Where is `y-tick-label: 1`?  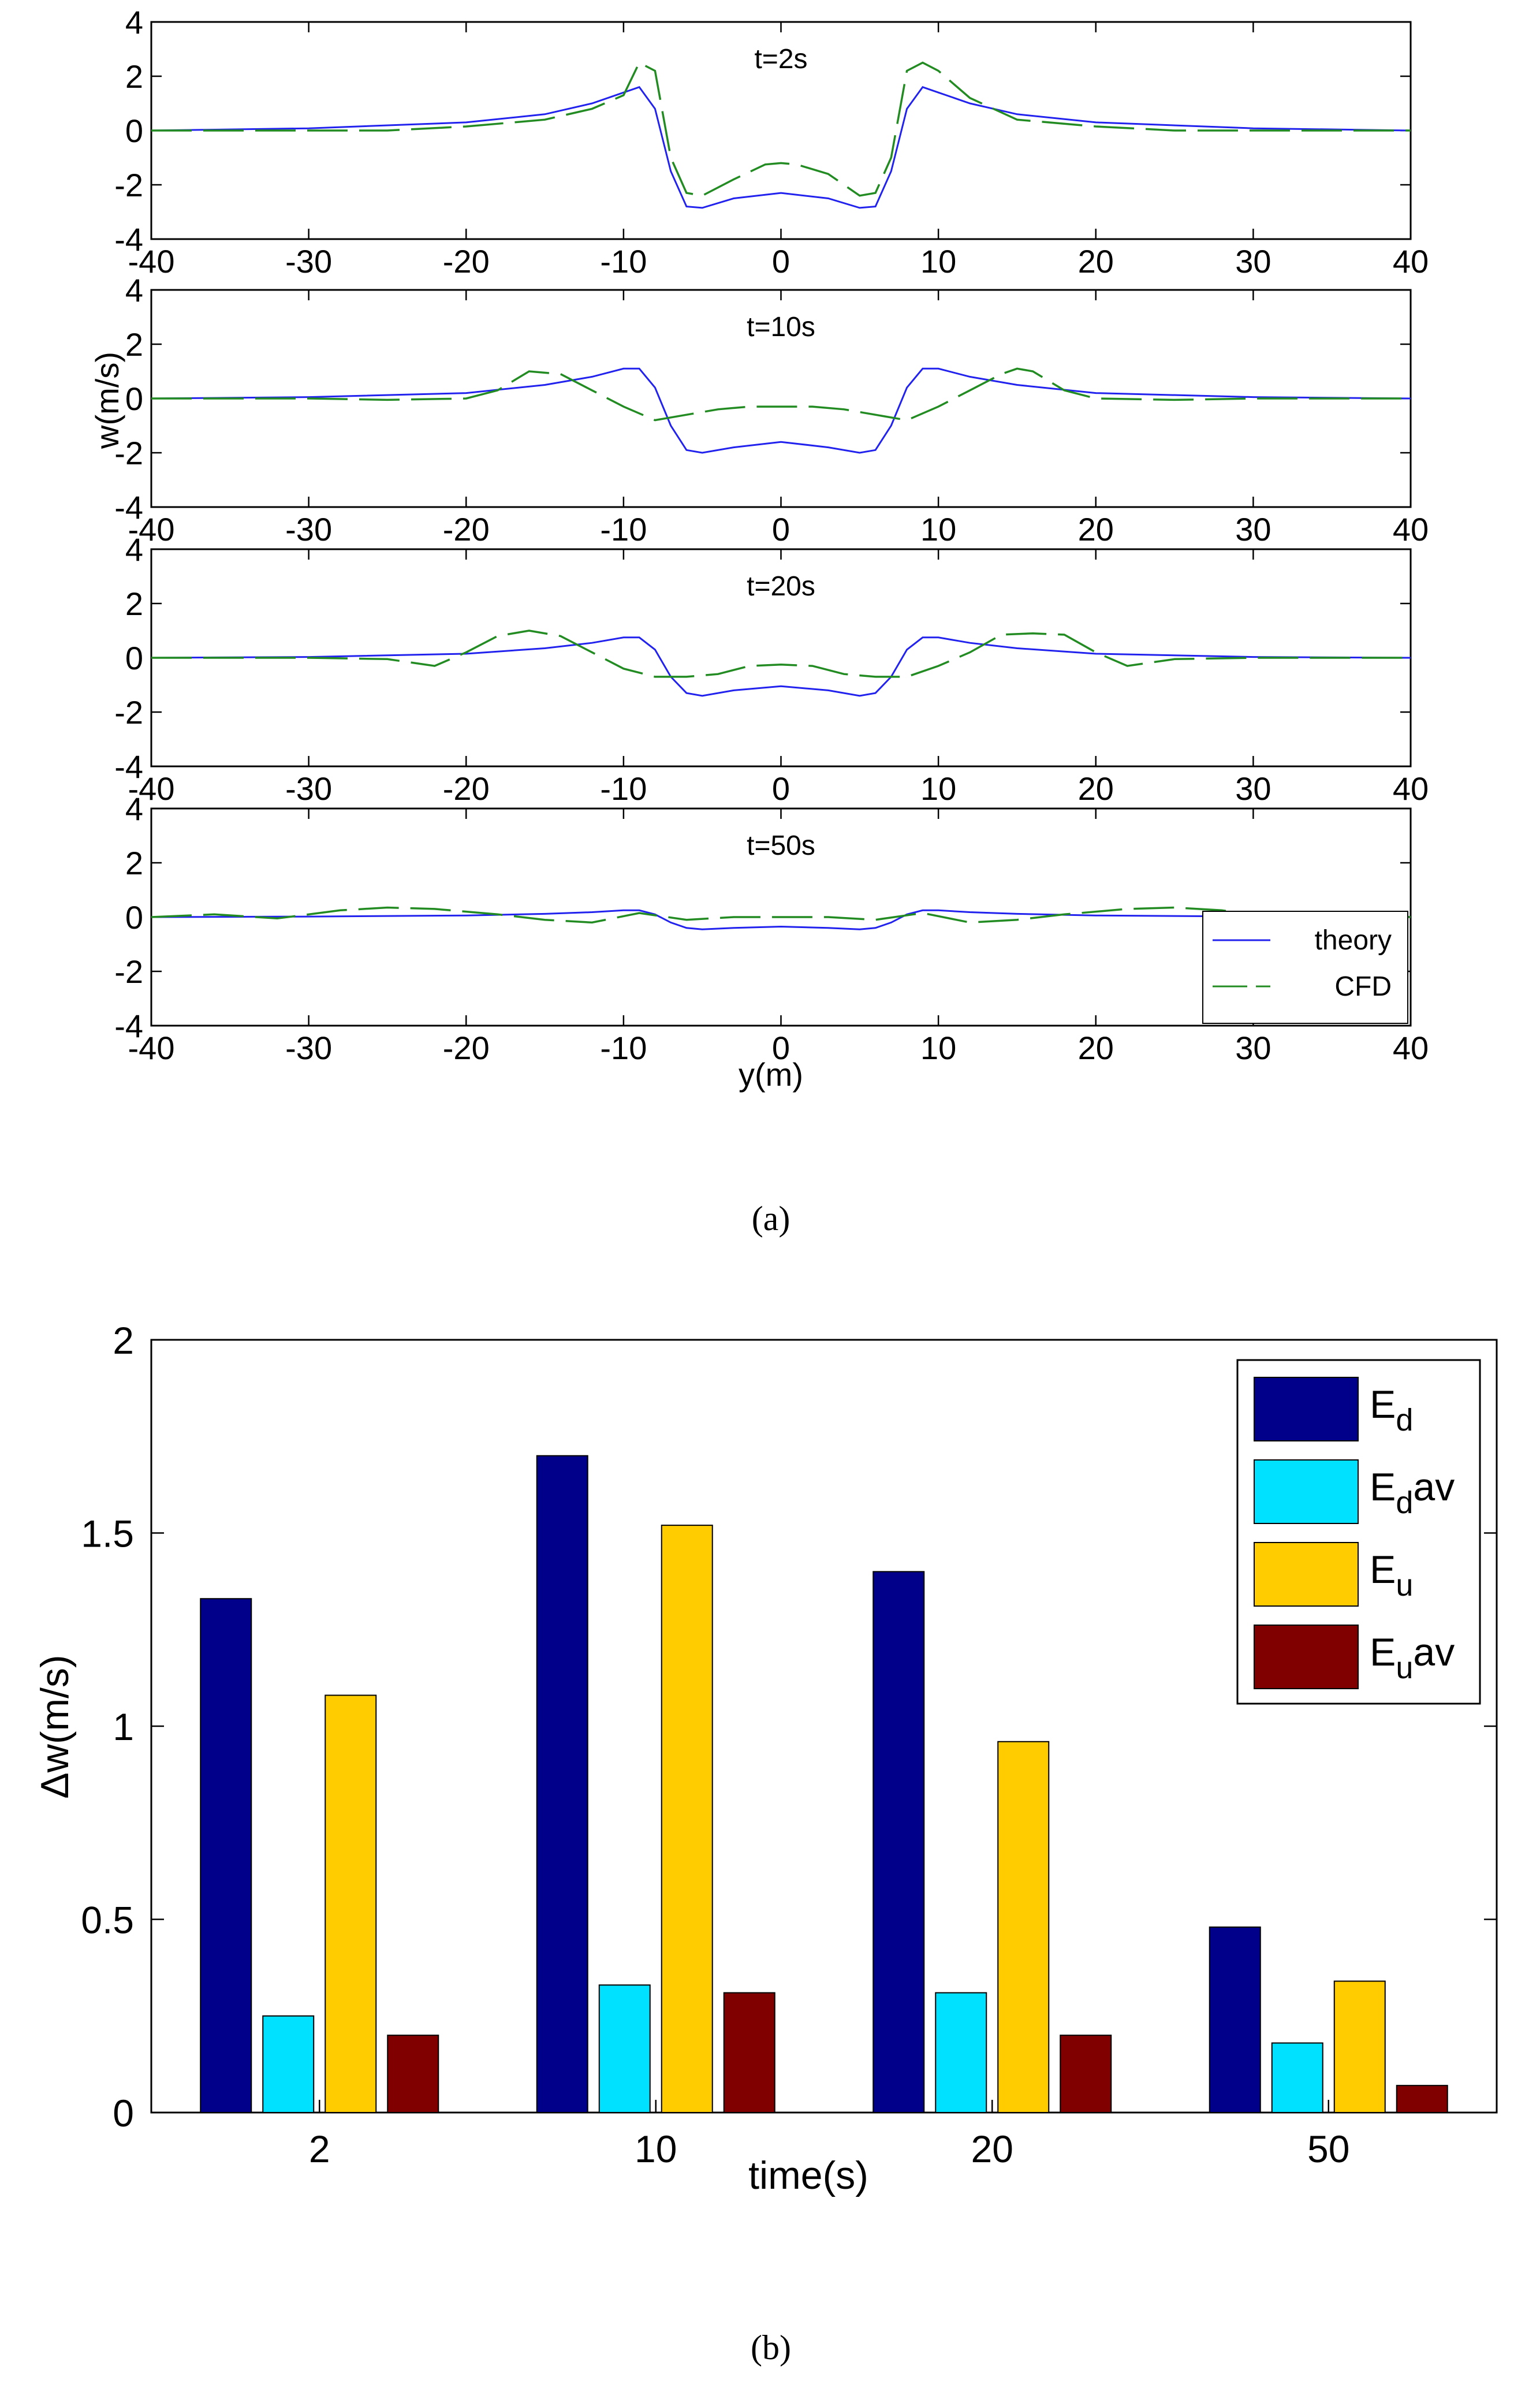 y-tick-label: 1 is located at coordinates (124, 1726).